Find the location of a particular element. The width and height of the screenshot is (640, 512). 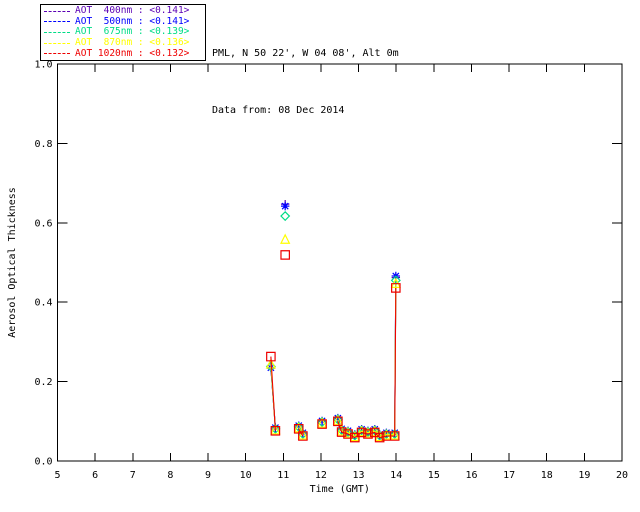

x-tick-label: 13 is located at coordinates (359, 475).